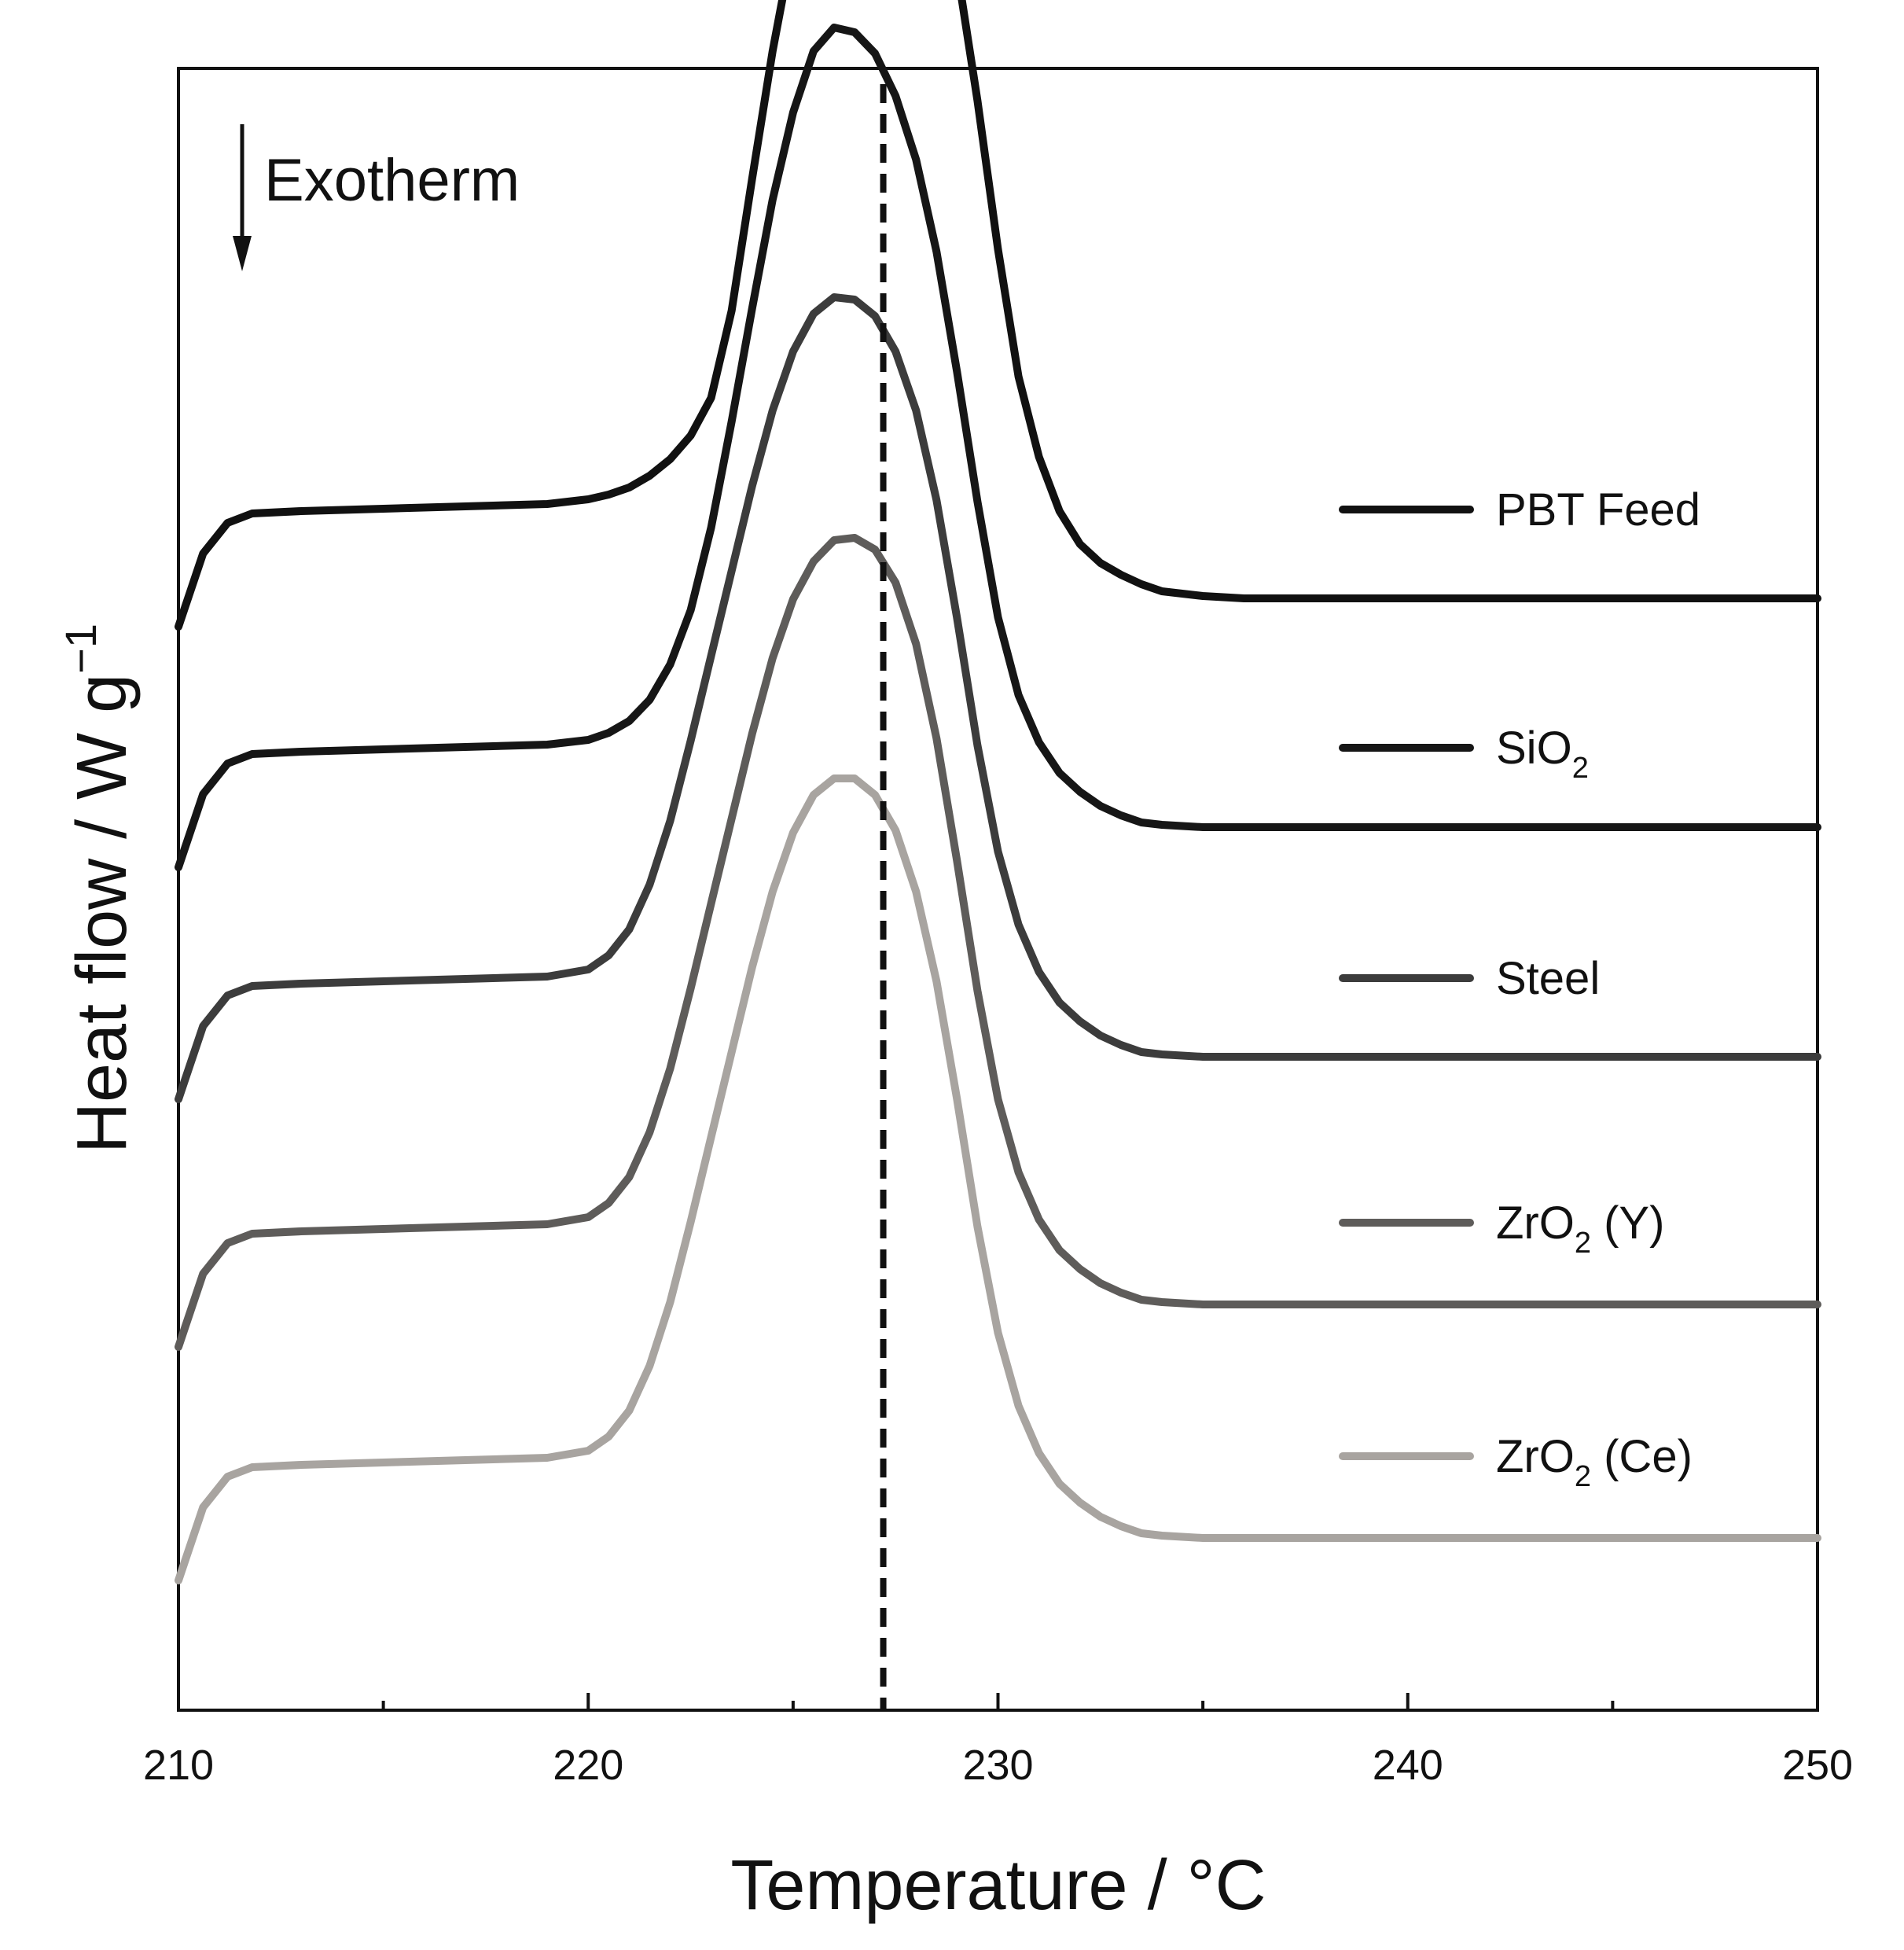  What do you see at coordinates (80, 649) in the screenshot?
I see `y-axis-title-superscript: −1` at bounding box center [80, 649].